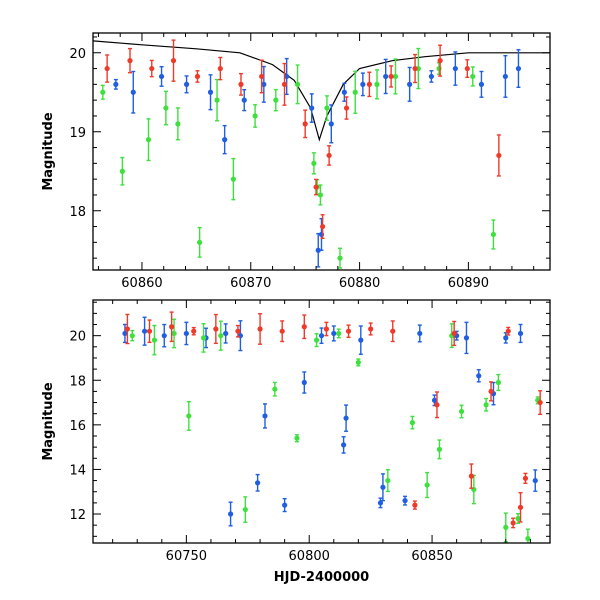 The width and height of the screenshot is (600, 600). Describe the element at coordinates (77, 515) in the screenshot. I see `y-tick-label: 12` at that location.